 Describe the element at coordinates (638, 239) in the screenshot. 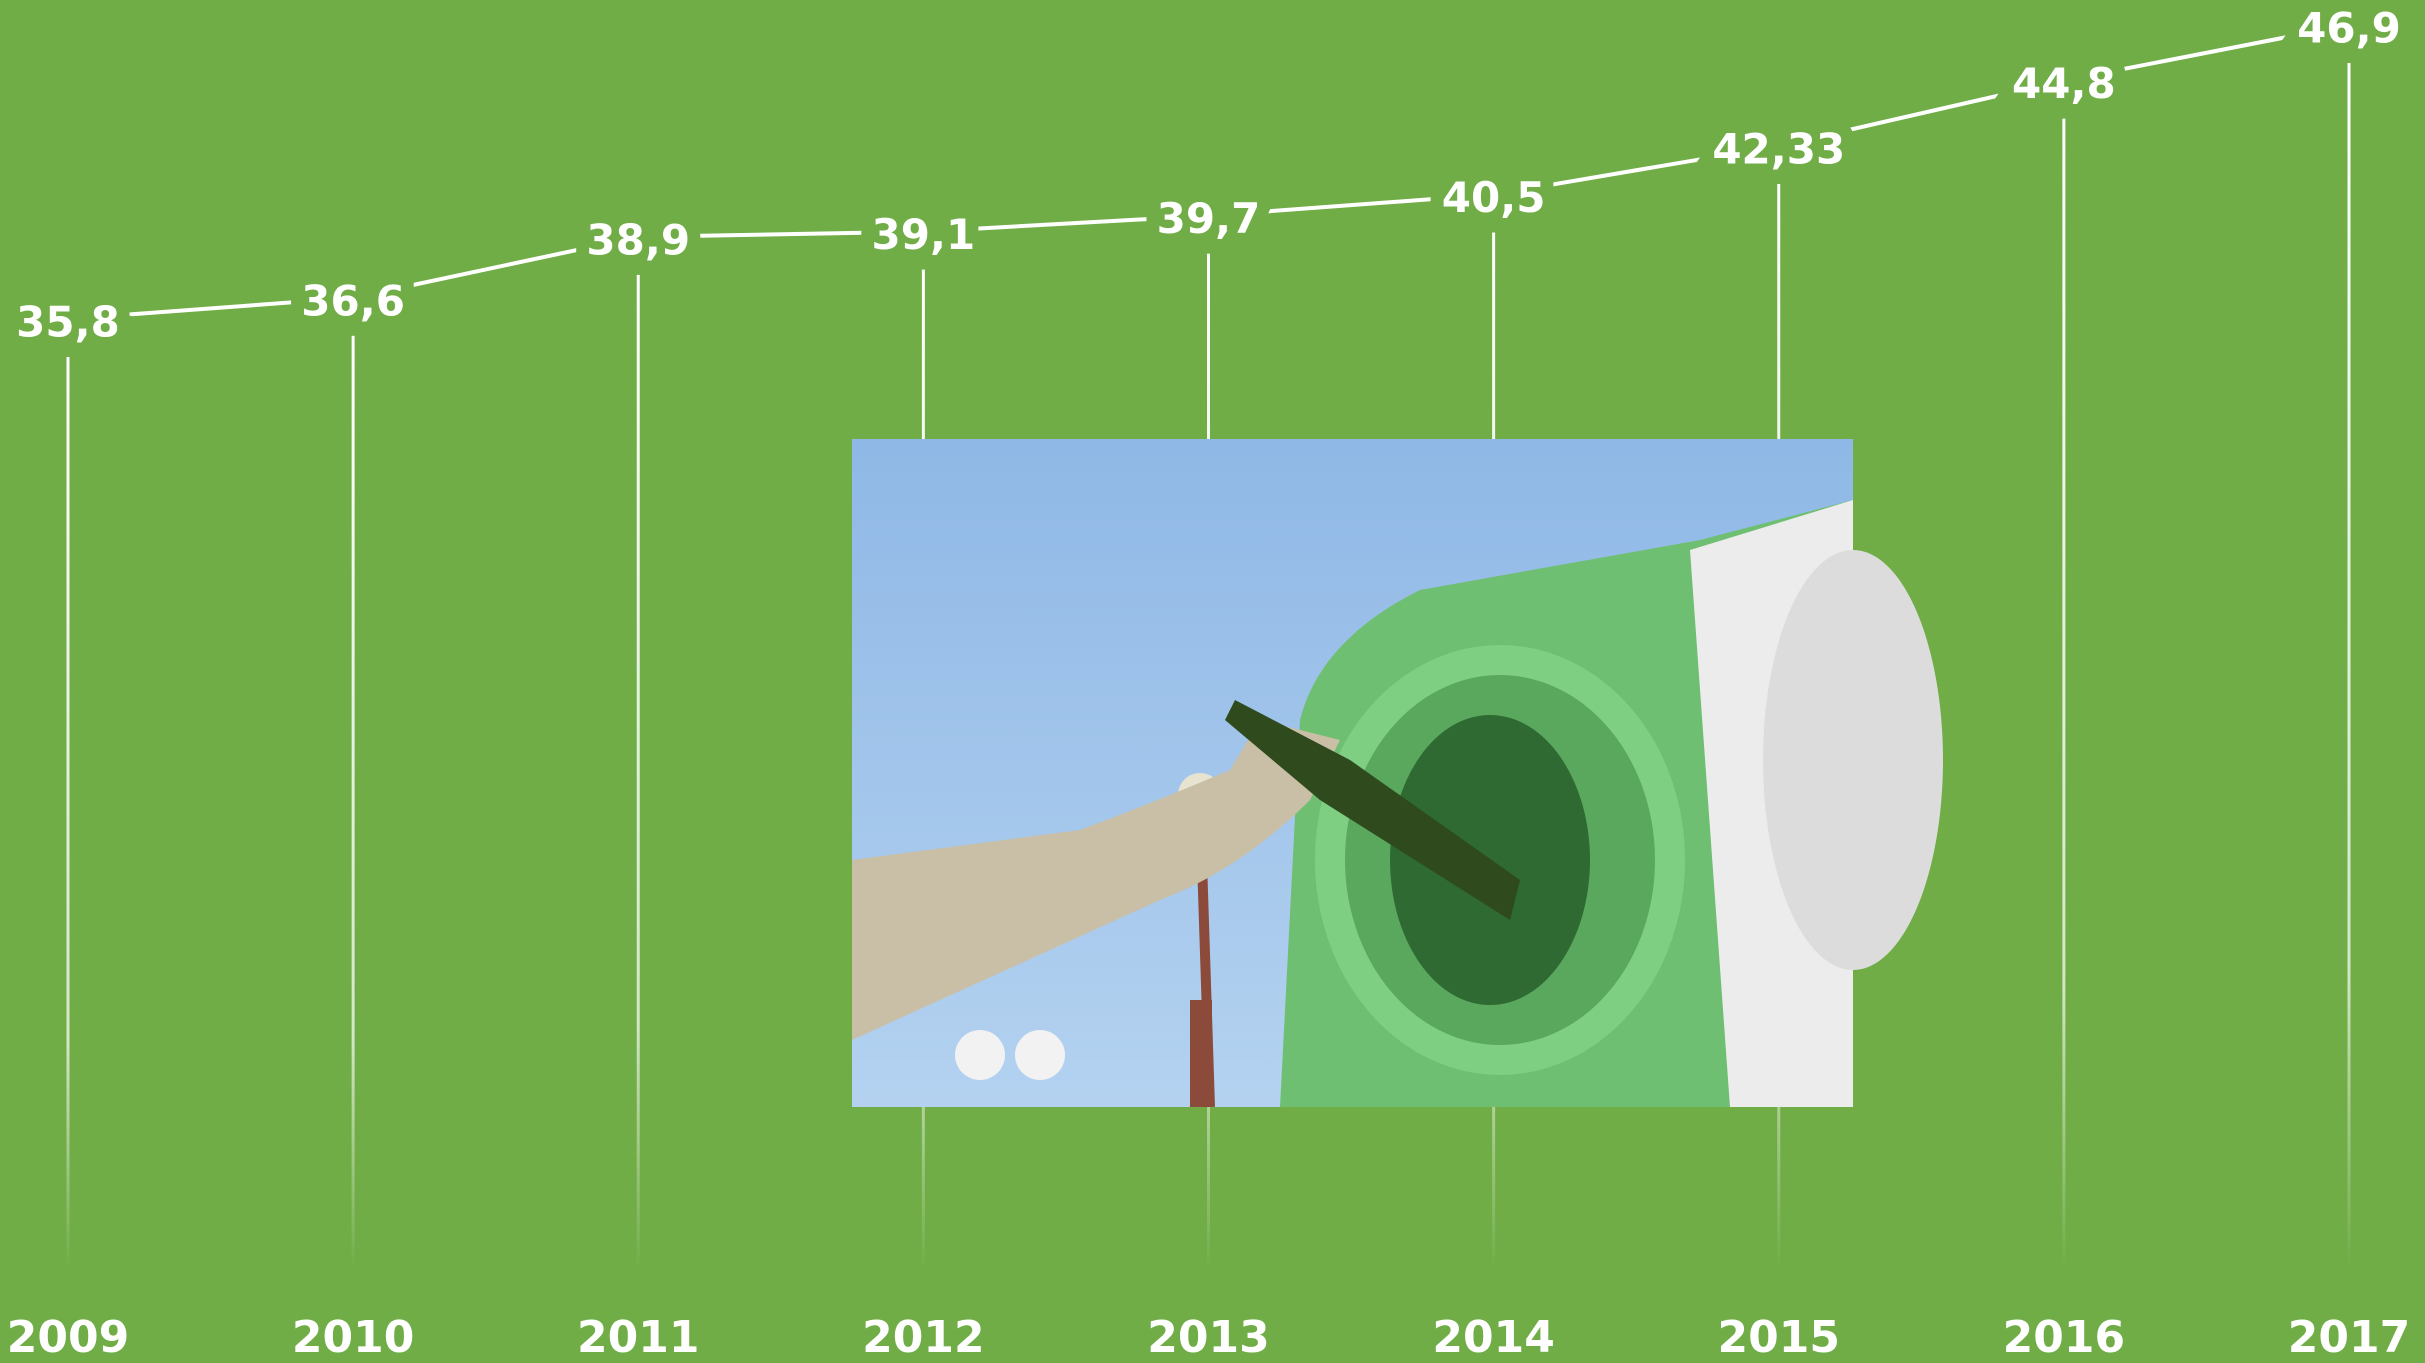

I see `data-label: 38,9` at that location.